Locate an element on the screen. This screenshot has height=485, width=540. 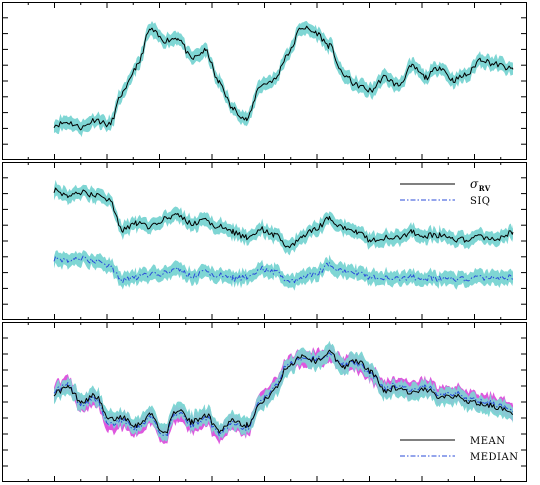
legend-middle: σRV SIQ is located at coordinates (445, 192).